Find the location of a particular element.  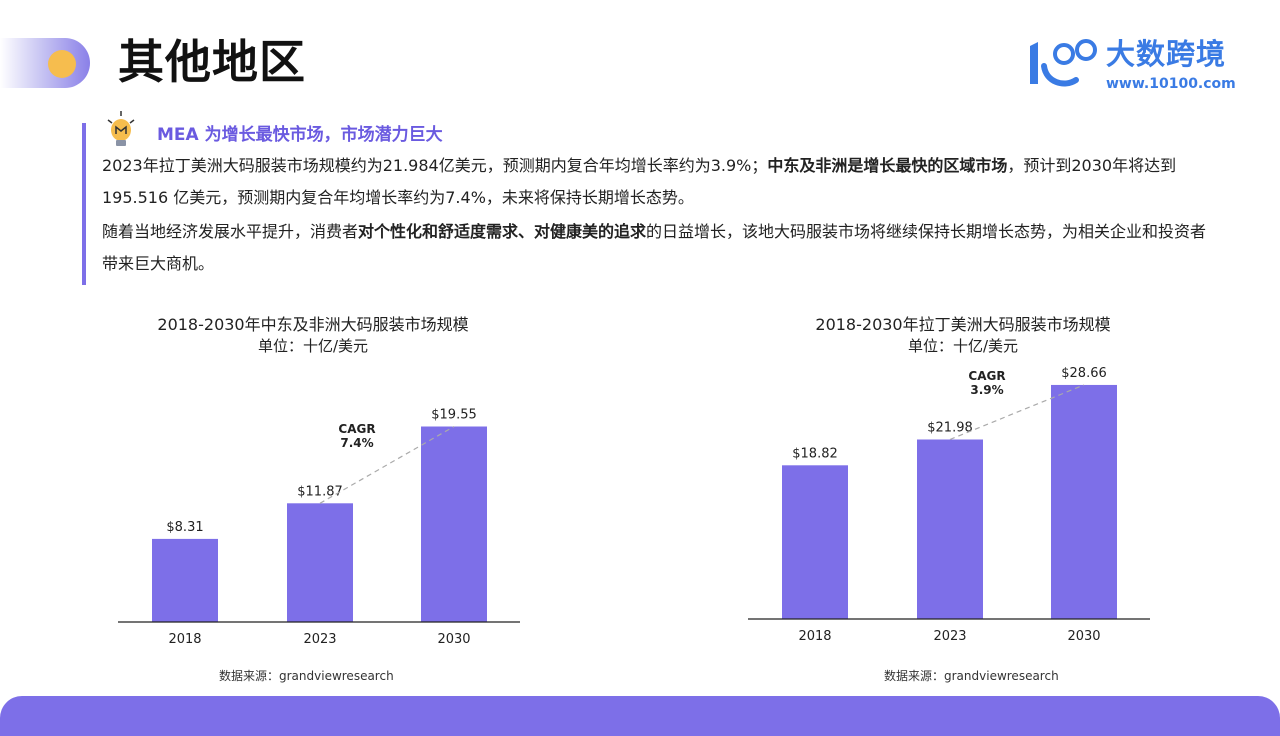

data-label-2023: $21.98 is located at coordinates (950, 427).